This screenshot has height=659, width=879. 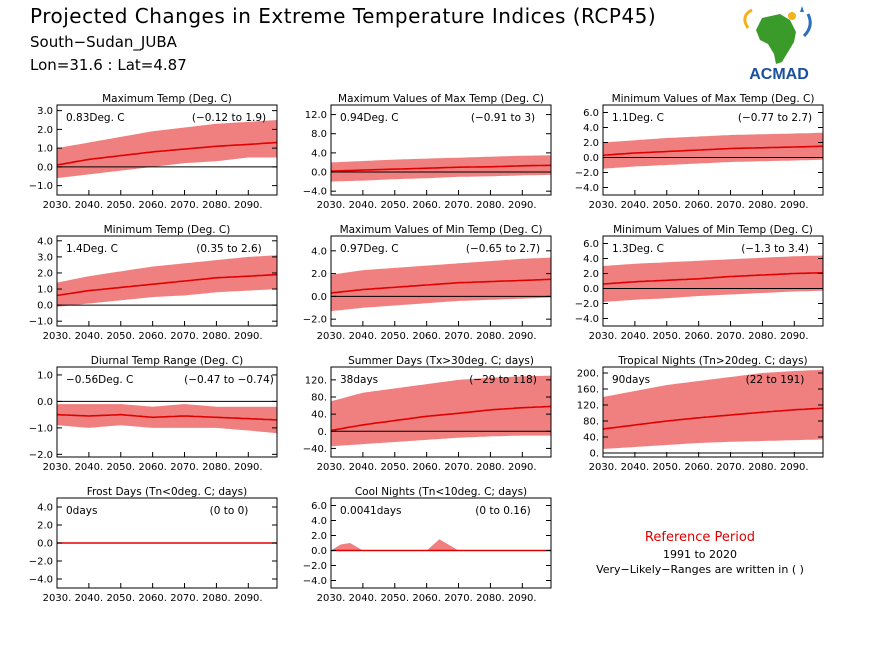 I want to click on acmad-logo: ACMAD, so click(x=777, y=44).